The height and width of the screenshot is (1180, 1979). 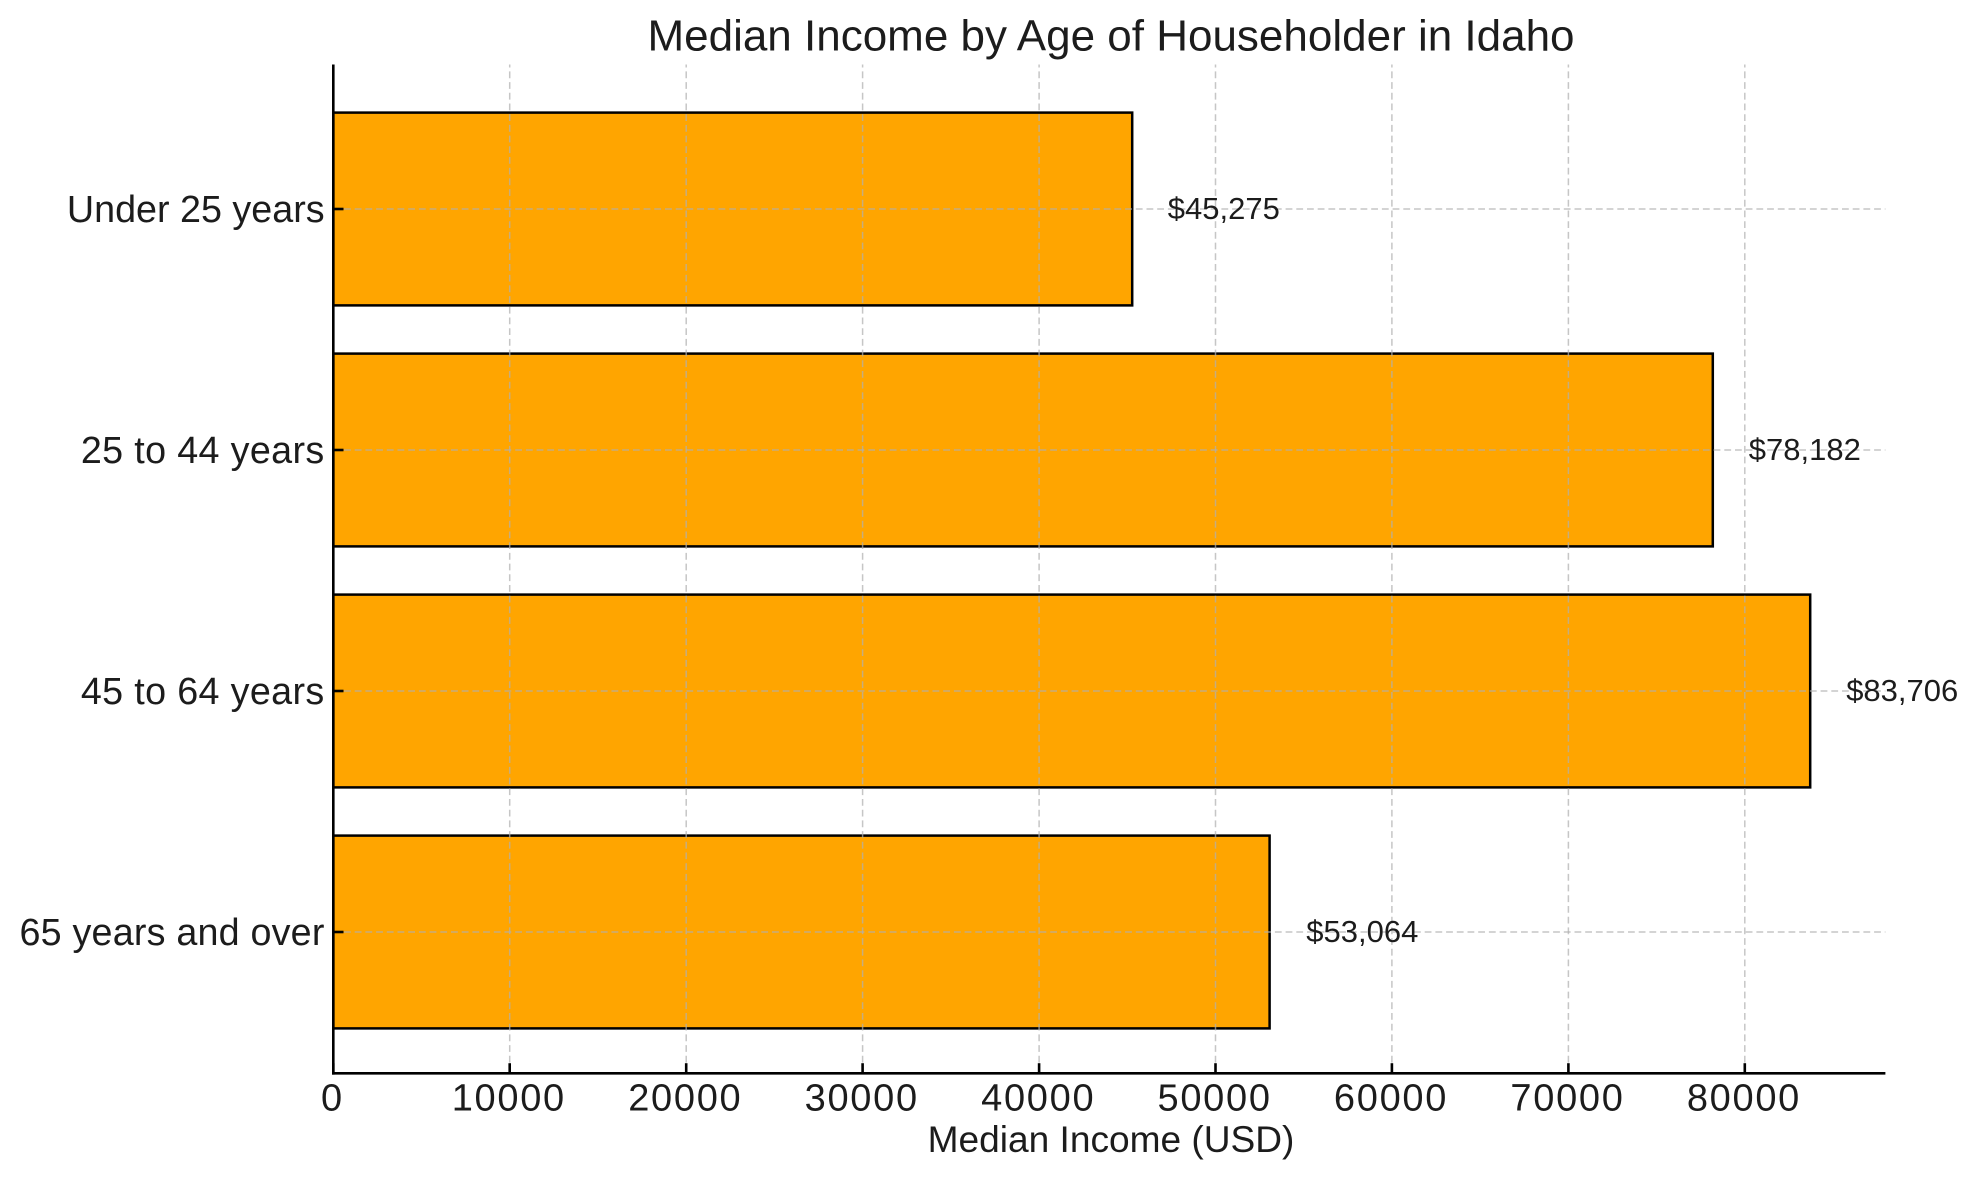 I want to click on svg-text: 40000, so click(x=1038, y=1098).